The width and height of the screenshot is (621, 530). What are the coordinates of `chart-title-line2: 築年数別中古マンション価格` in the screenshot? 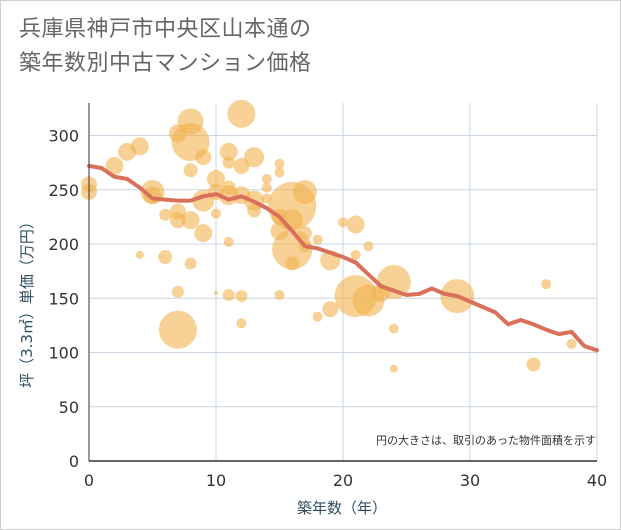 It's located at (165, 63).